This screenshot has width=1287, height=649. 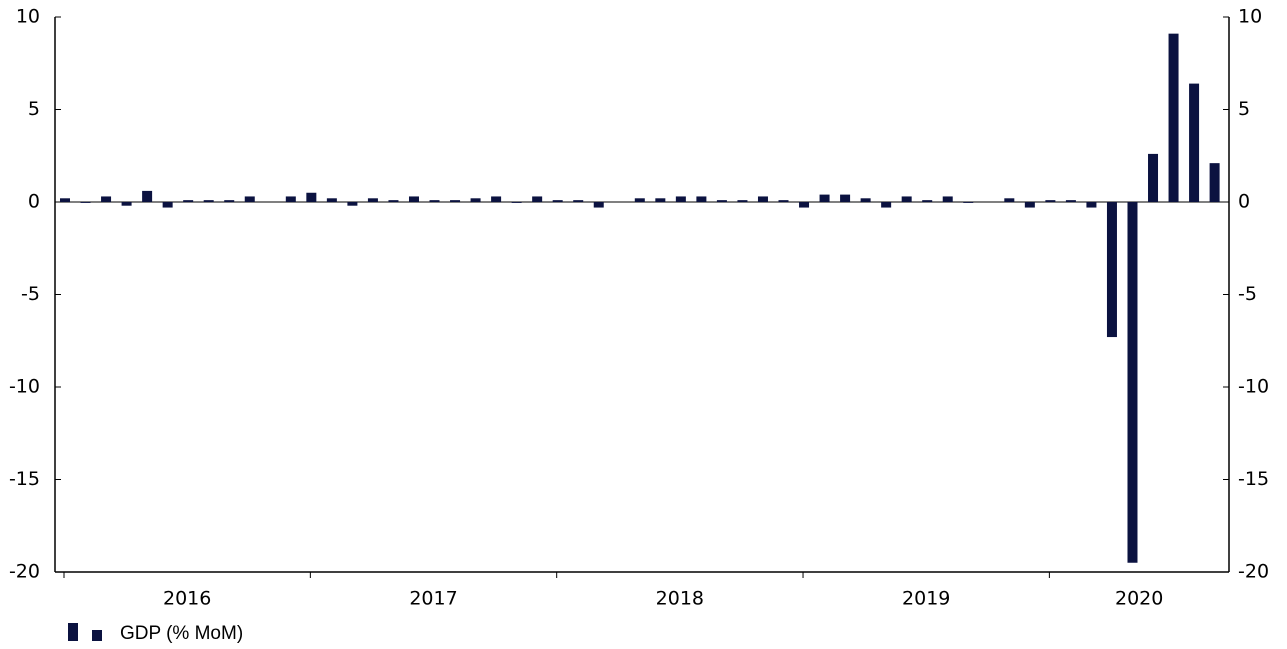 I want to click on x-tick-label: 2019, so click(x=926, y=599).